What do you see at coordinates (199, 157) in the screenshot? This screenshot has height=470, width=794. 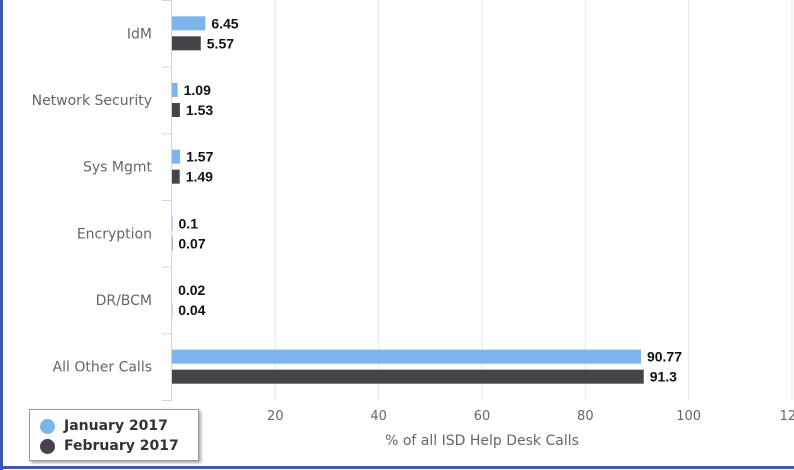 I see `data-label: 1.57` at bounding box center [199, 157].